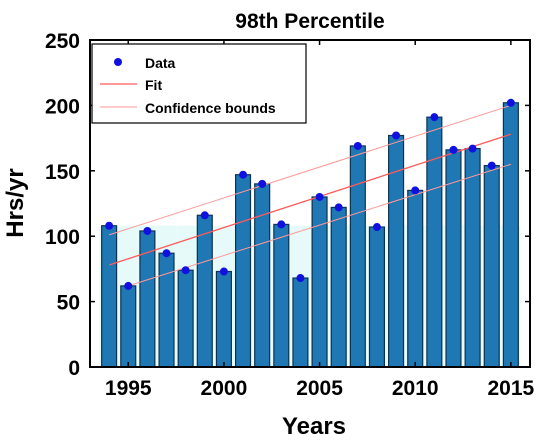 The image size is (550, 442). Describe the element at coordinates (185, 318) in the screenshot. I see `bar-1998` at that location.